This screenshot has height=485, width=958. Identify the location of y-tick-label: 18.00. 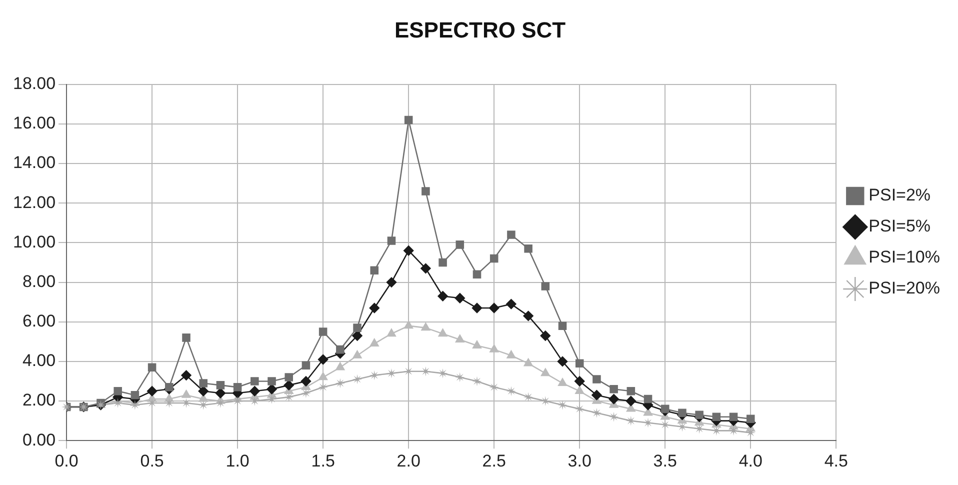
(34, 84).